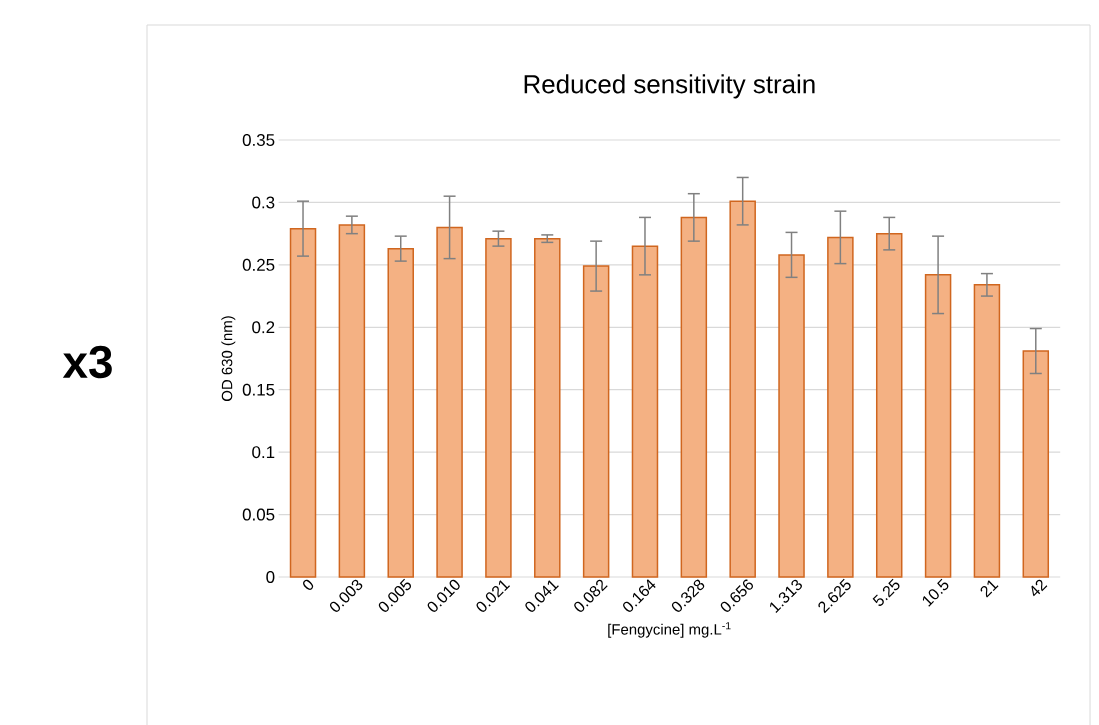 The image size is (1099, 725). What do you see at coordinates (258, 140) in the screenshot?
I see `y-tick-label: 0.35` at bounding box center [258, 140].